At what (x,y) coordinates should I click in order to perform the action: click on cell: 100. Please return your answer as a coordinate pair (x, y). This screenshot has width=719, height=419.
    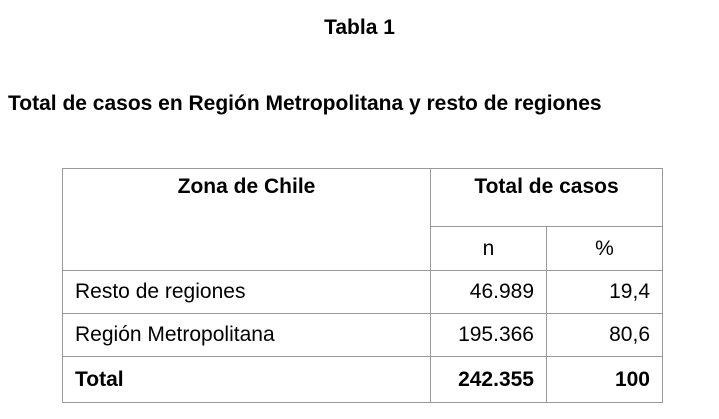
    Looking at the image, I should click on (604, 379).